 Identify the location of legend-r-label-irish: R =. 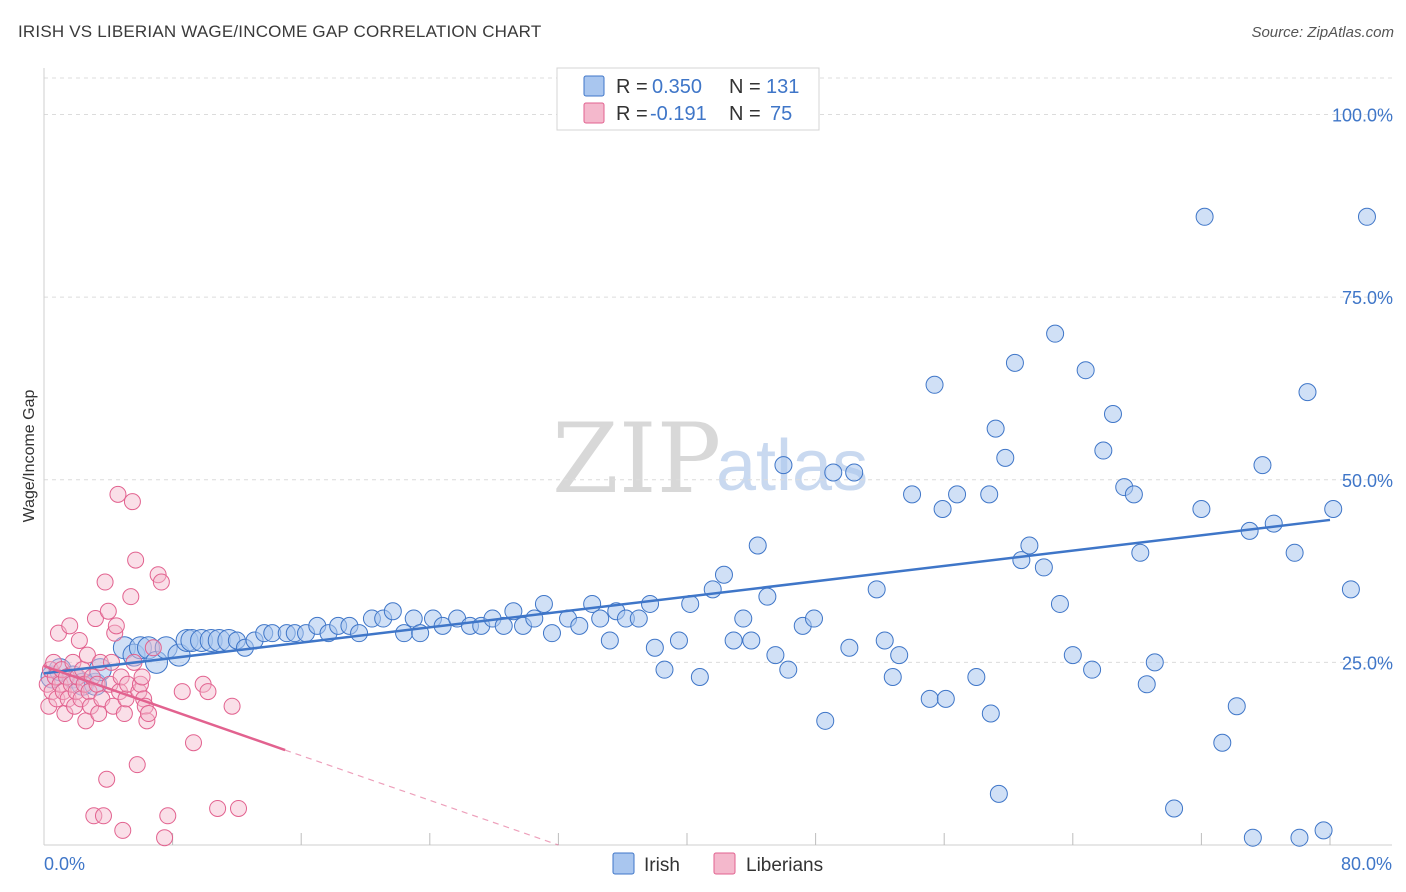
(632, 87).